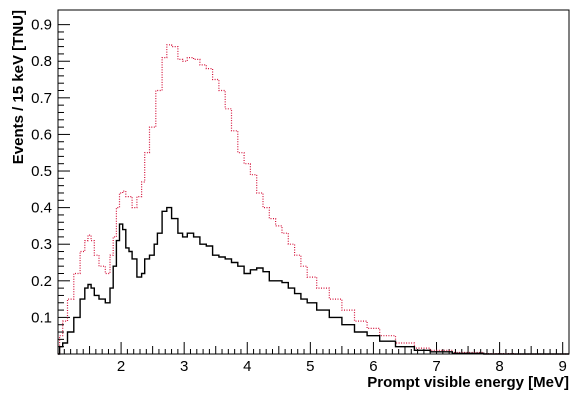 This screenshot has height=402, width=580. Describe the element at coordinates (184, 366) in the screenshot. I see `x-tick-label: 3` at that location.